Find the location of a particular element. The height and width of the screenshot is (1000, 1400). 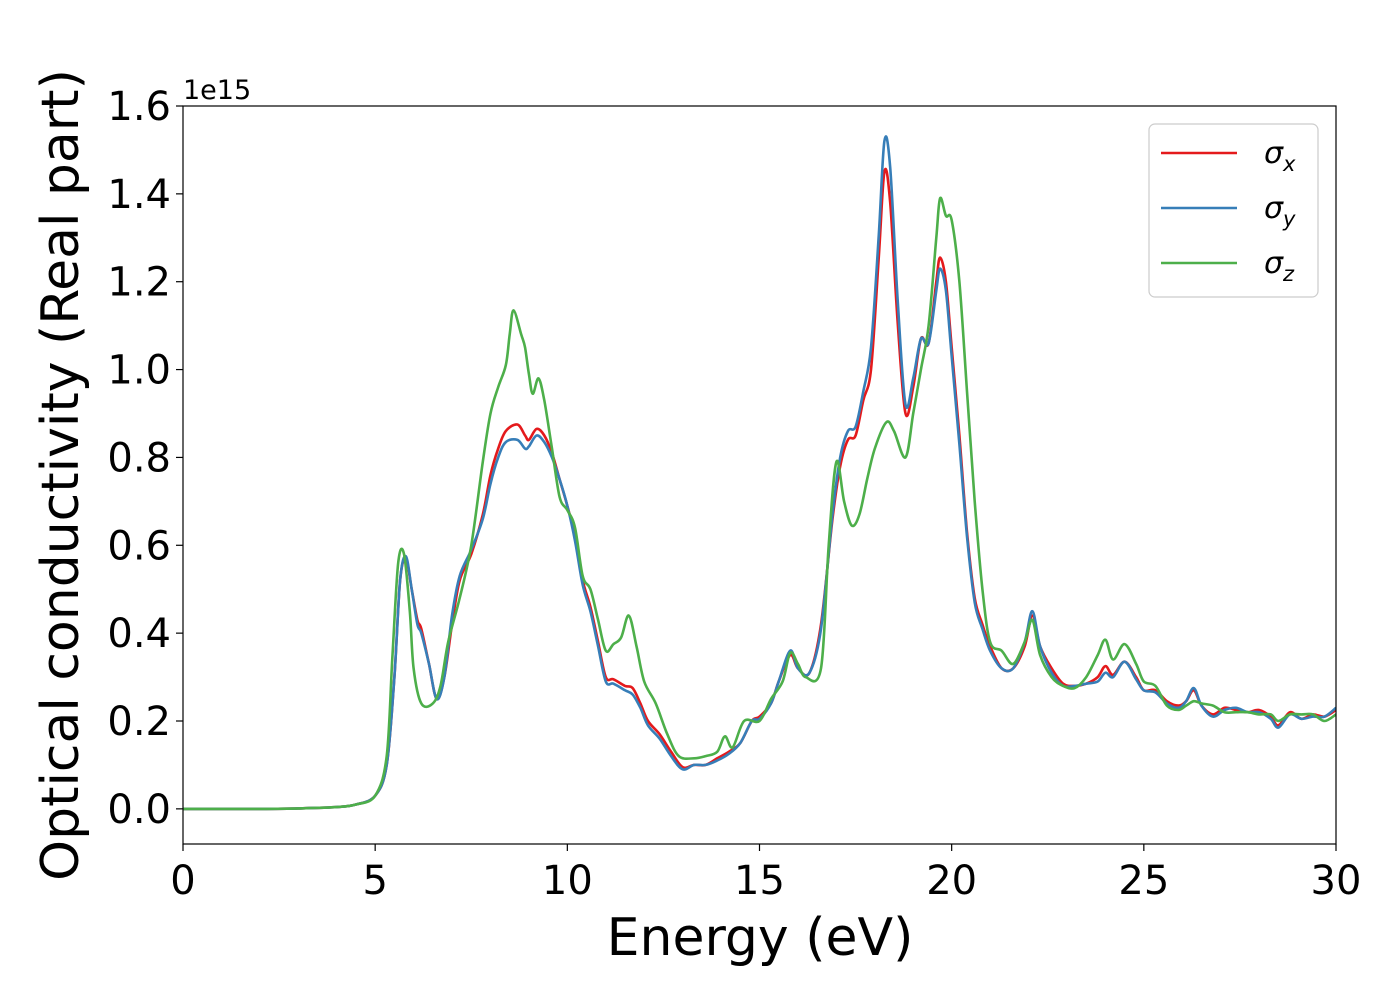

legend: σx σy σz is located at coordinates (1233, 210).